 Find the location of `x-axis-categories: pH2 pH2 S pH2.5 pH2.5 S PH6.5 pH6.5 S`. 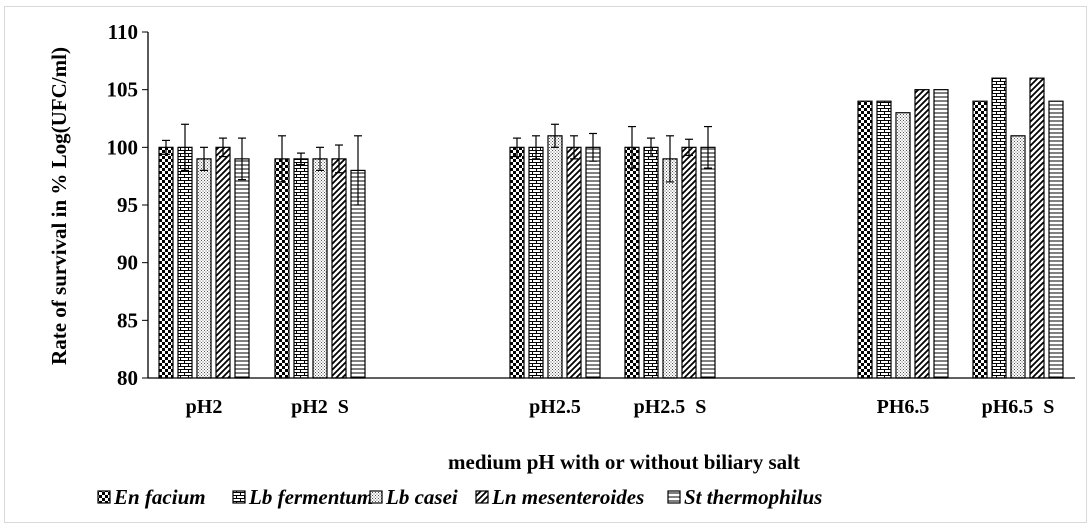

x-axis-categories: pH2 pH2 S pH2.5 pH2.5 S PH6.5 pH6.5 S is located at coordinates (620, 407).